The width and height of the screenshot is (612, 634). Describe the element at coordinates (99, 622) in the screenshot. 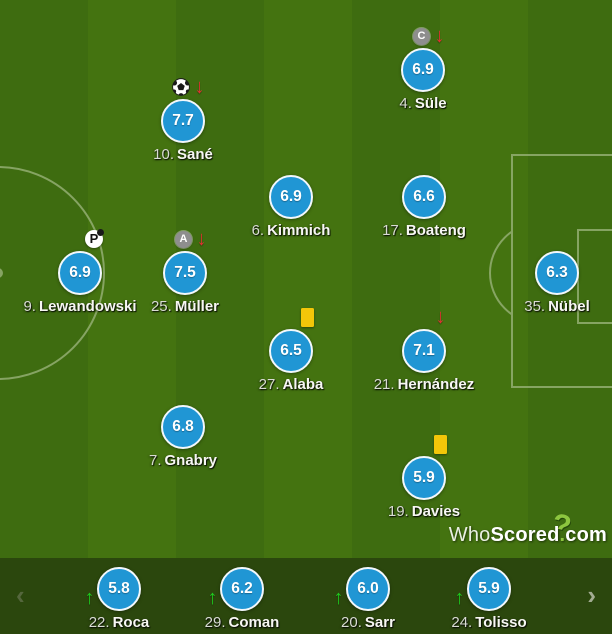

I see `player-shirt-number: 22.` at that location.